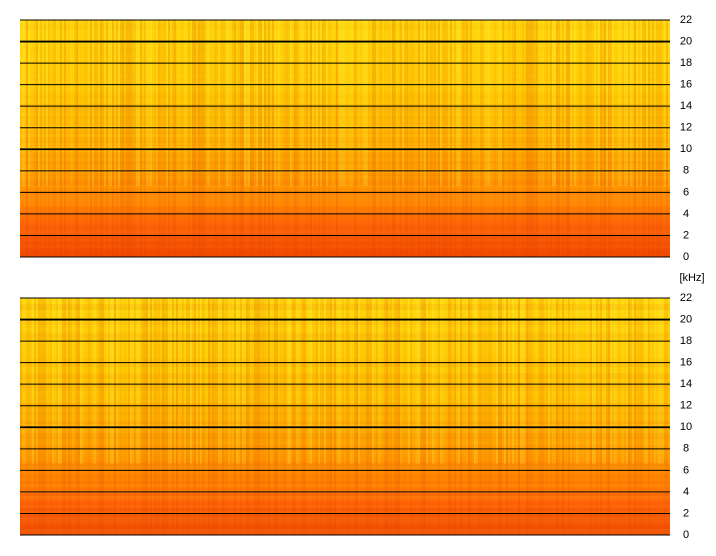 The width and height of the screenshot is (716, 556). Describe the element at coordinates (686, 214) in the screenshot. I see `y-tick-label: 4` at that location.